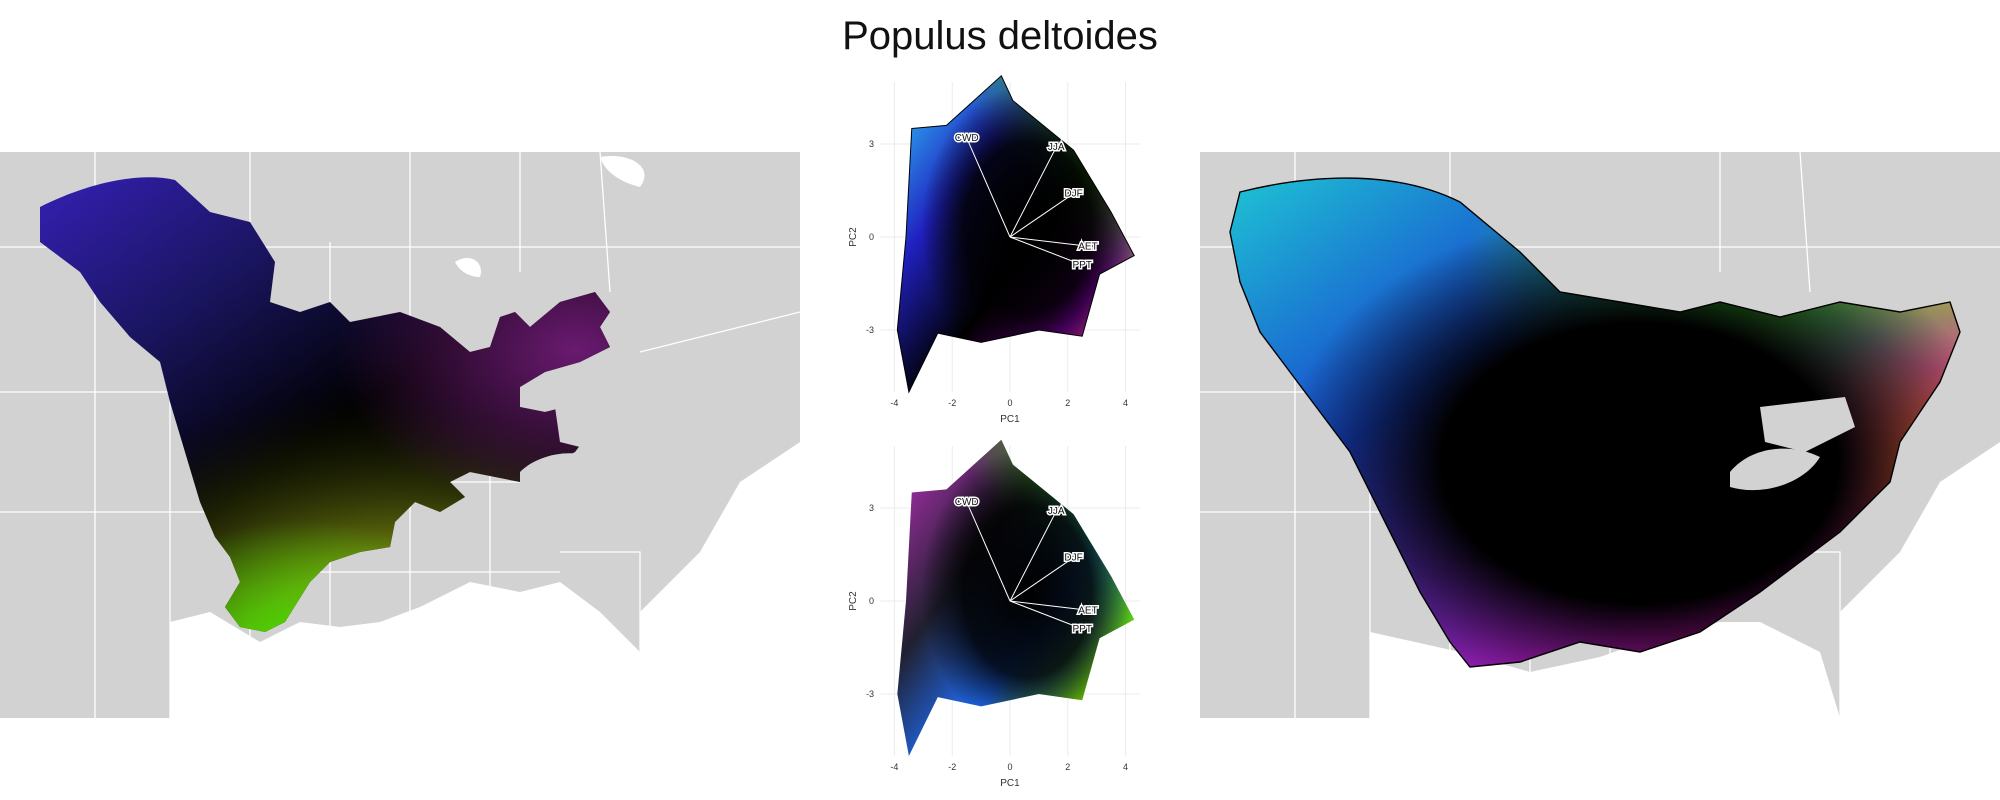  I want to click on lakes, so click(550, 216).